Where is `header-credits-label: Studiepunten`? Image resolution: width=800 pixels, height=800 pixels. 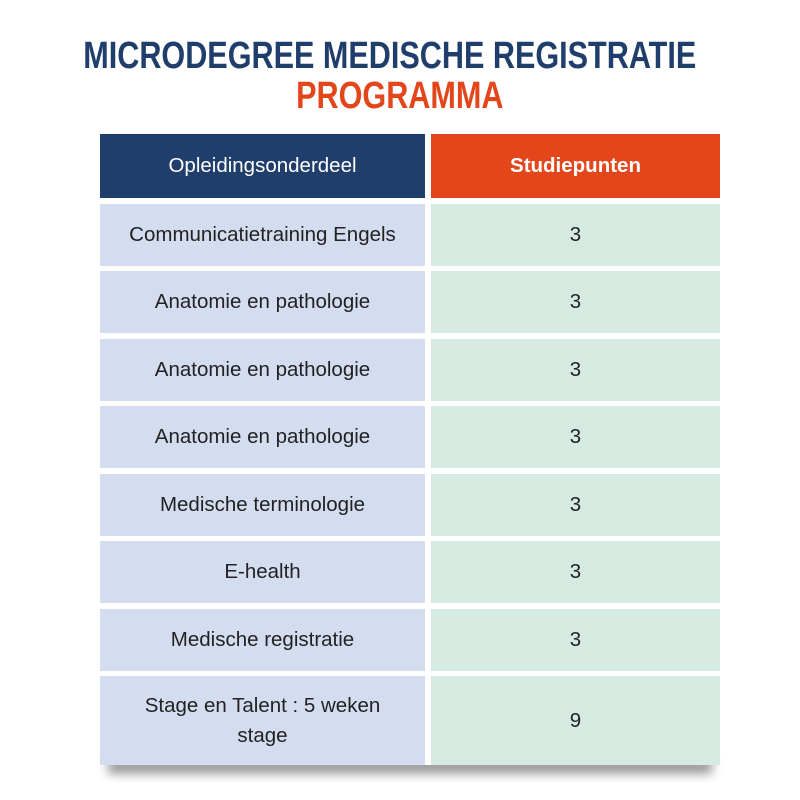 header-credits-label: Studiepunten is located at coordinates (575, 165).